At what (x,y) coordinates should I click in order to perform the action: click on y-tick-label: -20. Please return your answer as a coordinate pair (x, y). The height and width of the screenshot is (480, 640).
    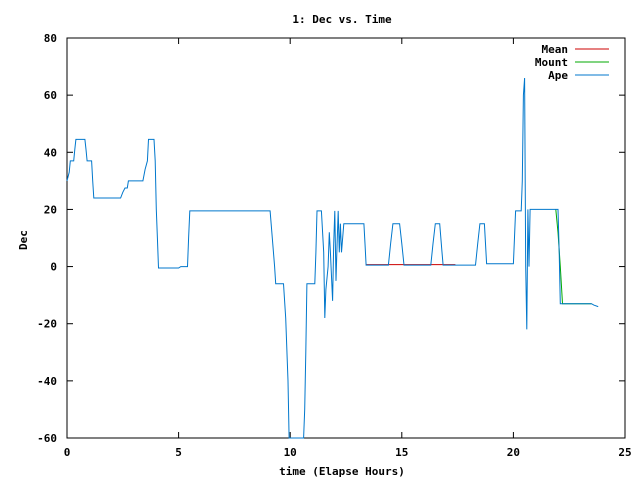
    Looking at the image, I should click on (47, 324).